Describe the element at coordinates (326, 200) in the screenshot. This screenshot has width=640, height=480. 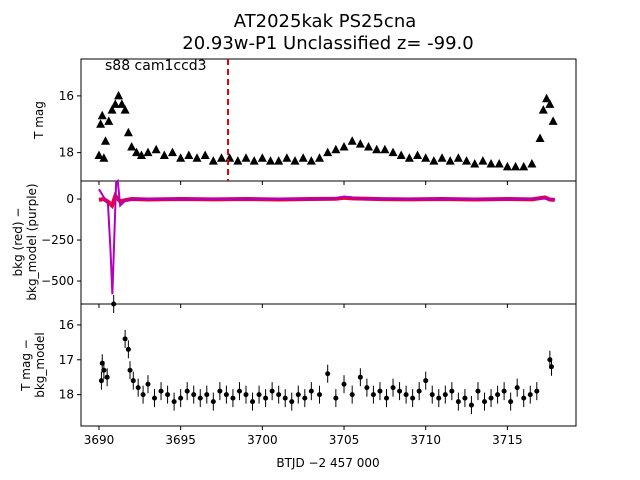
I see `bkg-series-line` at that location.